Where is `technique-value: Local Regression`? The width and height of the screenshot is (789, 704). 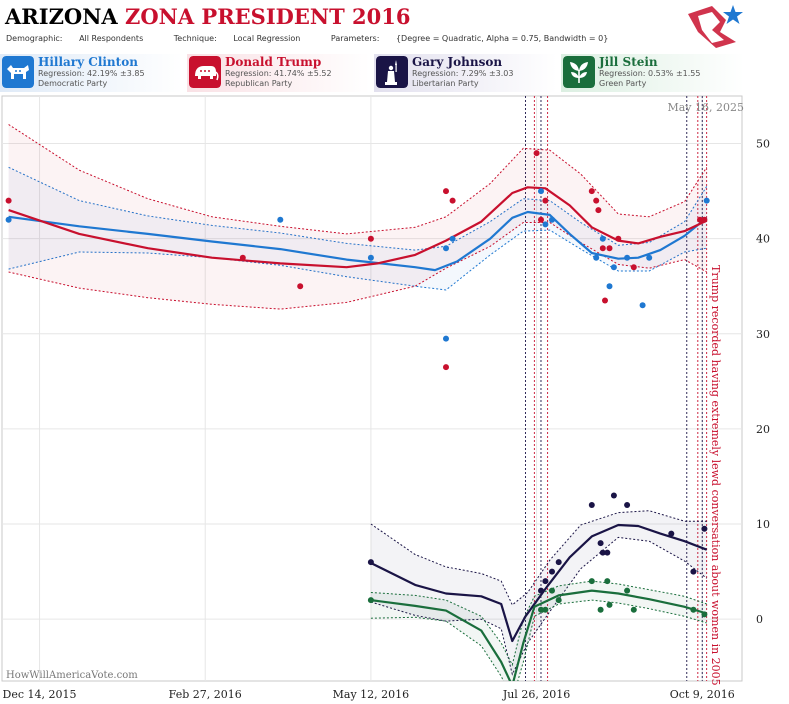 technique-value: Local Regression is located at coordinates (267, 38).